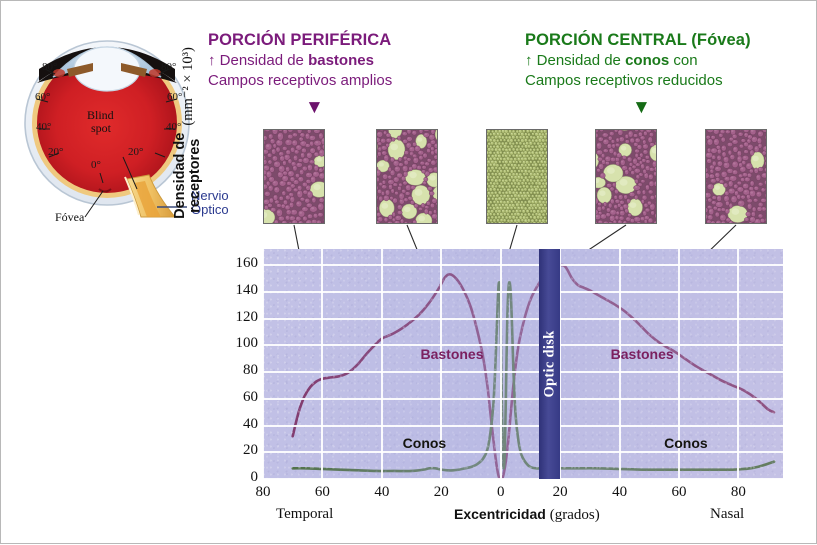 The image size is (817, 545). I want to click on down-arrow-icon-peripheral: ▼, so click(314, 107).